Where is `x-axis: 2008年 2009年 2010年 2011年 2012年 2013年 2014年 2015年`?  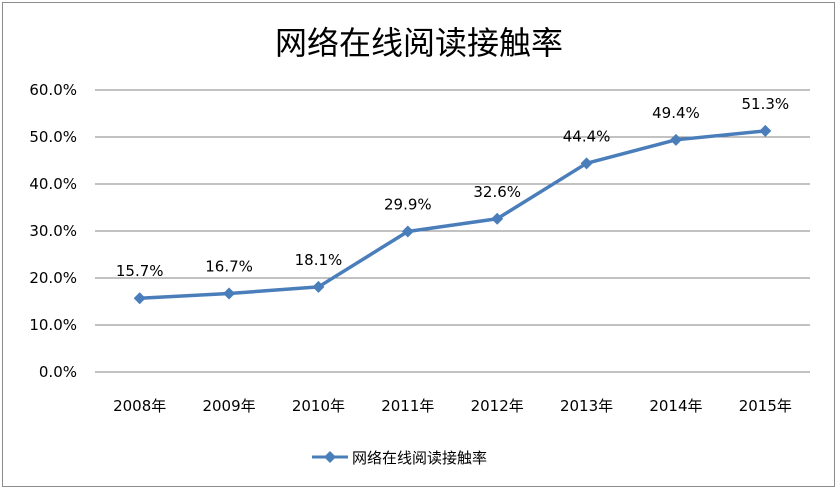 x-axis: 2008年 2009年 2010年 2011年 2012年 2013年 2014年 2015年 is located at coordinates (452, 406).